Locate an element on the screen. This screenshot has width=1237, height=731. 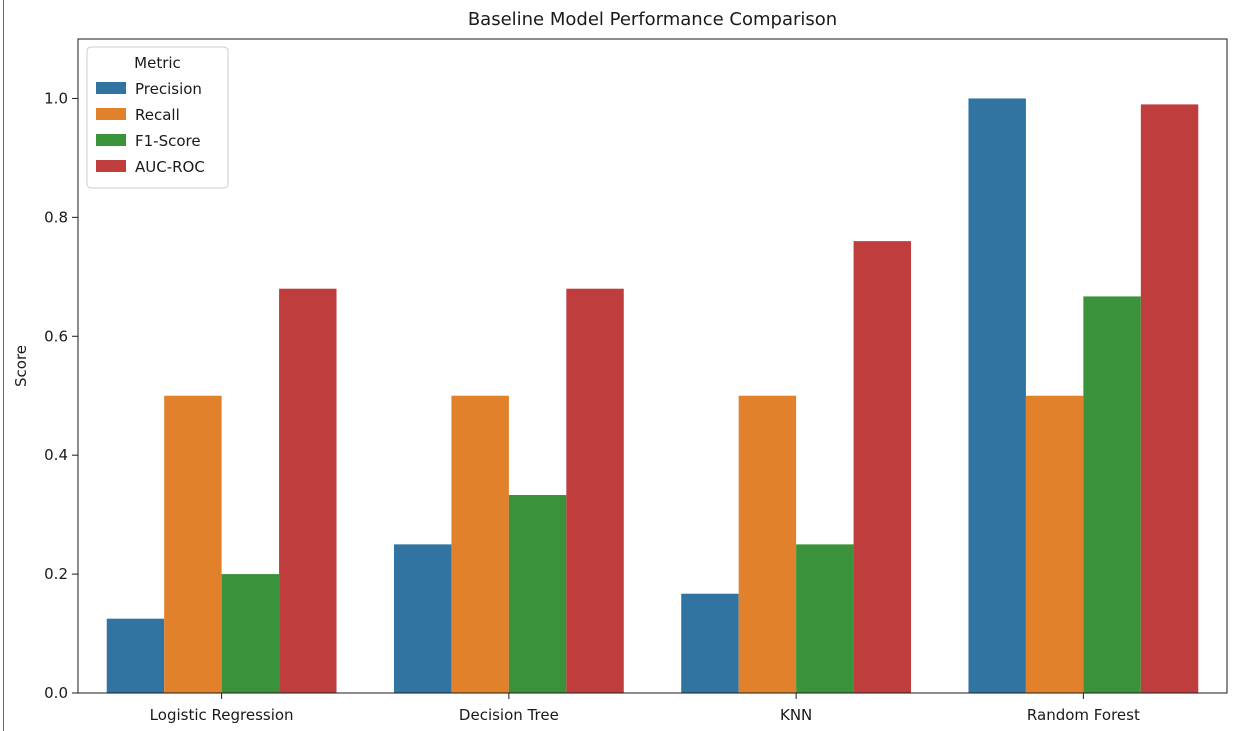
legend-swatch-recall is located at coordinates (111, 114).